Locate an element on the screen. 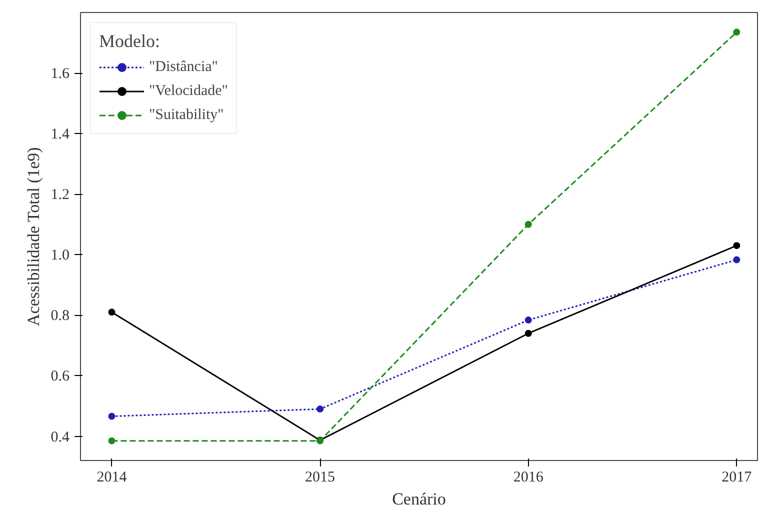 The width and height of the screenshot is (763, 511). legend-label: "Distância" is located at coordinates (183, 67).